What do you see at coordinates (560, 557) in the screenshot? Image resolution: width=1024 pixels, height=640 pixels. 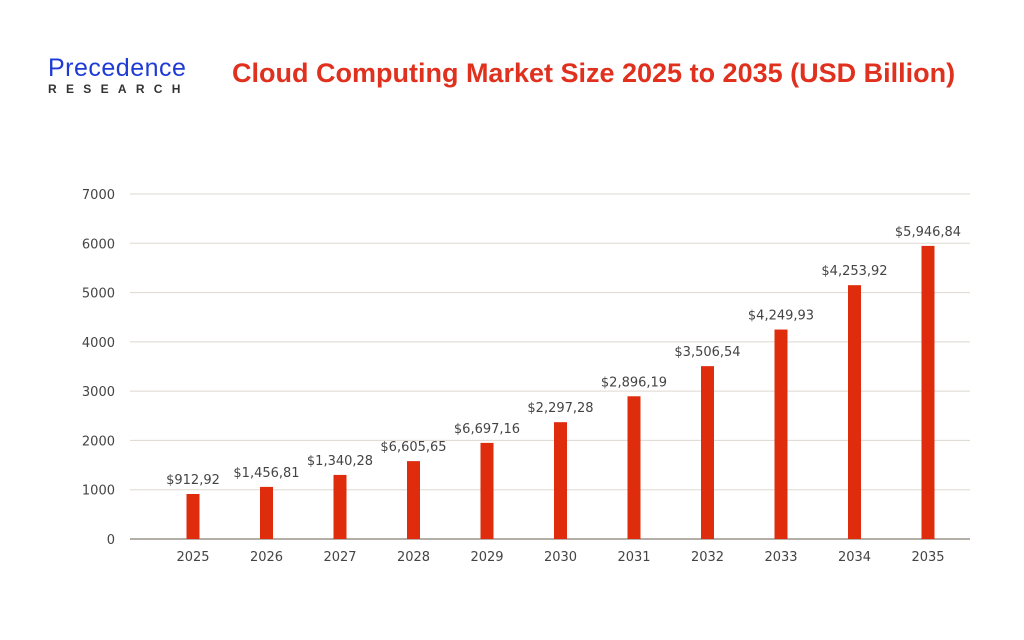 I see `x-tick-label: 2030` at bounding box center [560, 557].